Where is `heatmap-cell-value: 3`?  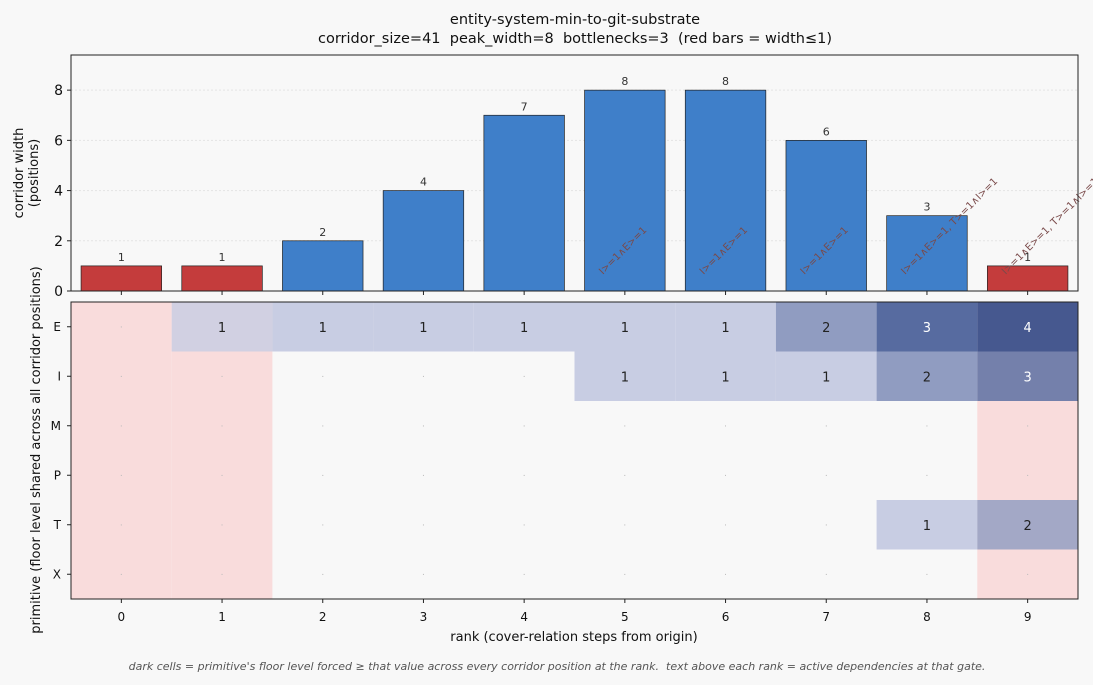 heatmap-cell-value: 3 is located at coordinates (927, 328).